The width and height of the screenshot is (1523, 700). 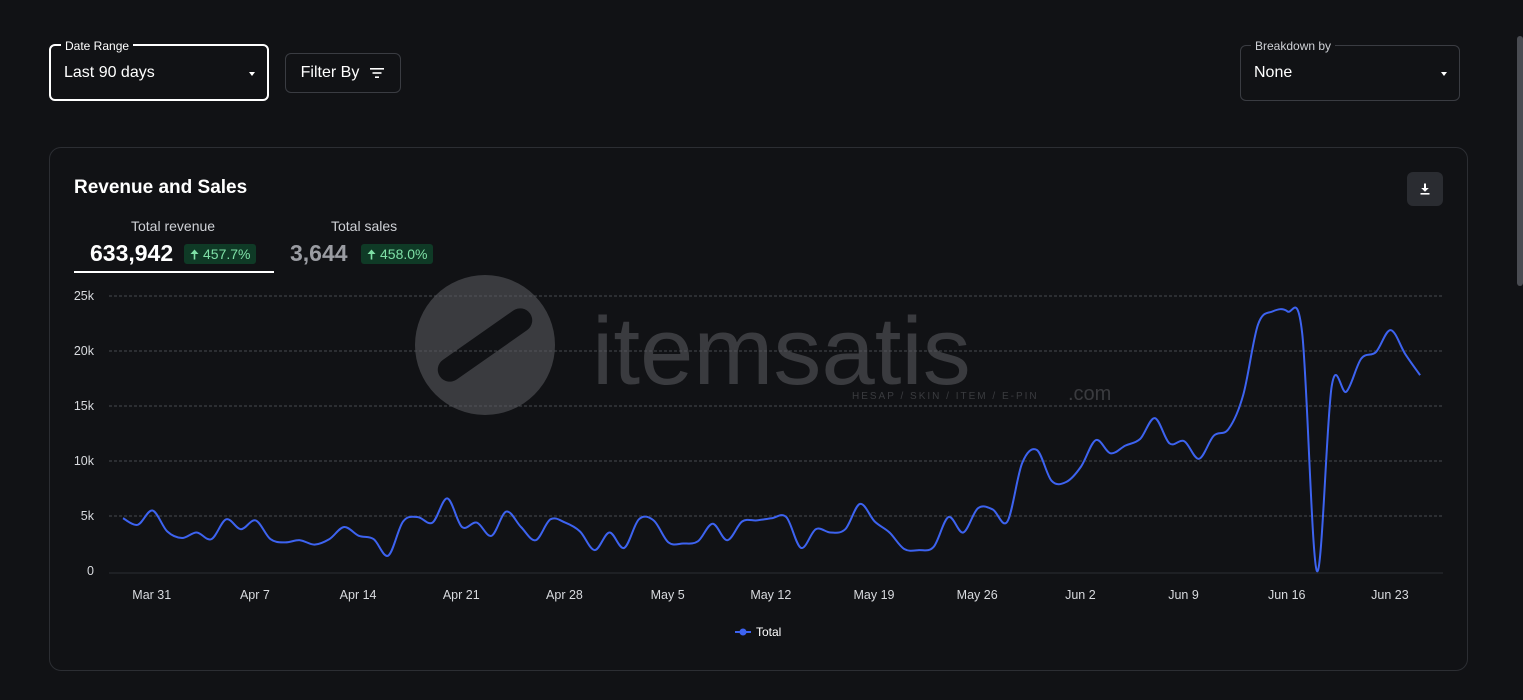 I want to click on x-tick-label: May 19, so click(x=874, y=595).